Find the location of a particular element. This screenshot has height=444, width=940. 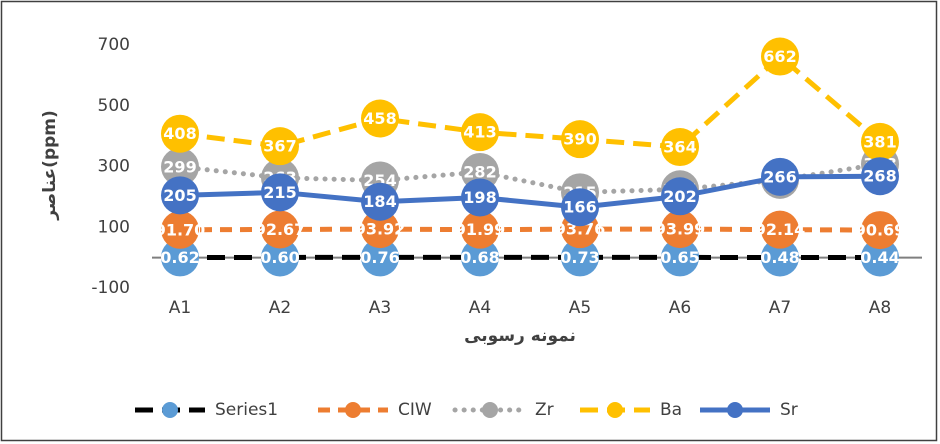

value-label: 413 is located at coordinates (479, 132).